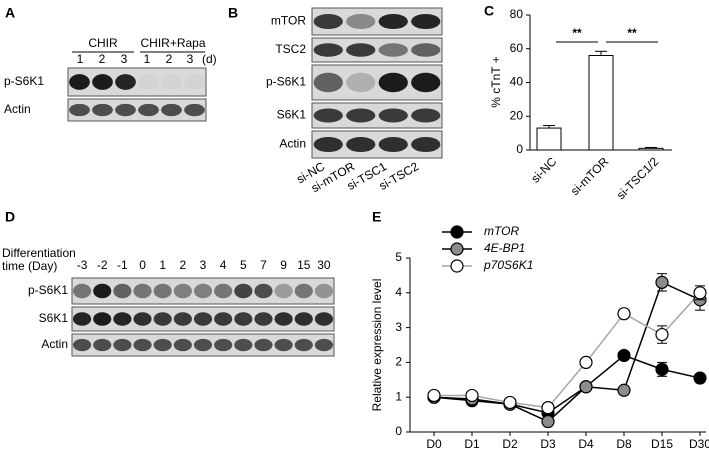  I want to click on lane-label: 30, so click(324, 265).